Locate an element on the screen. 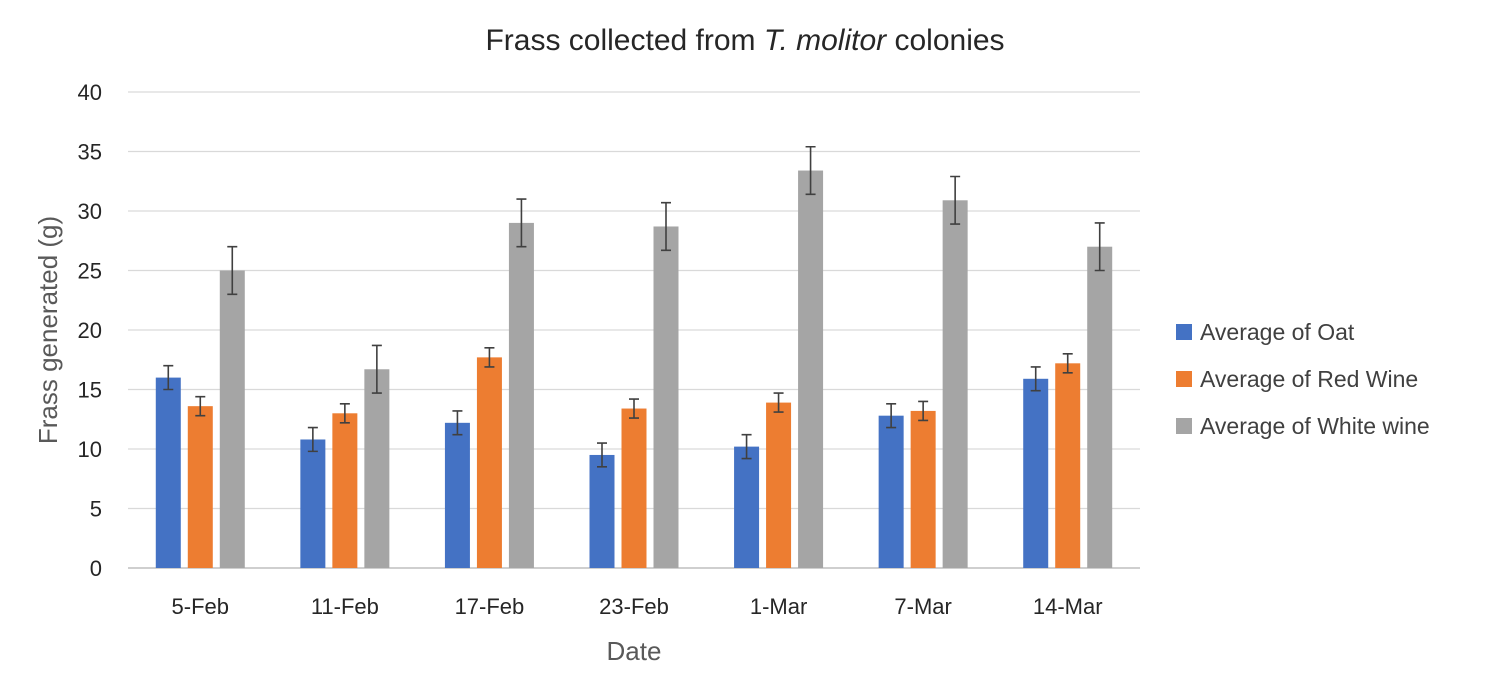 The image size is (1490, 695). x-tick-label: 5-Feb is located at coordinates (200, 606).